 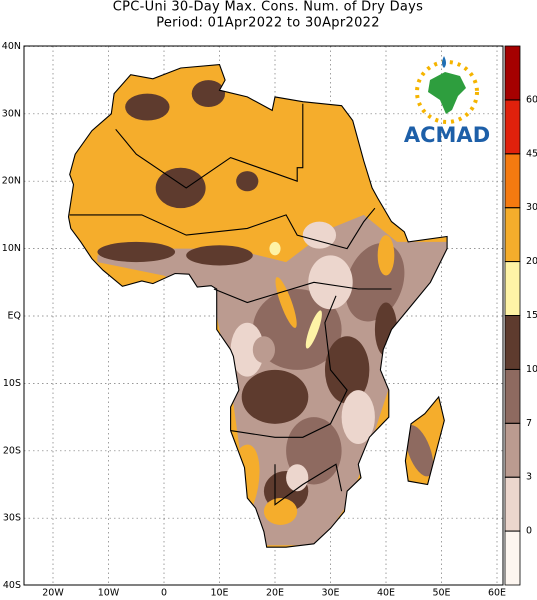 I want to click on lon-label: 20W, so click(x=53, y=593).